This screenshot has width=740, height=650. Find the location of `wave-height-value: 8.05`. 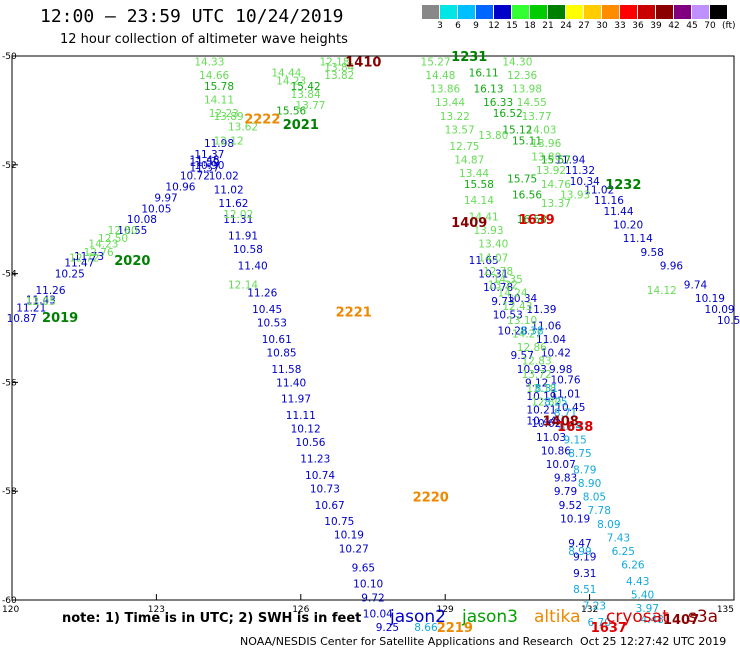

wave-height-value: 8.05 is located at coordinates (594, 498).